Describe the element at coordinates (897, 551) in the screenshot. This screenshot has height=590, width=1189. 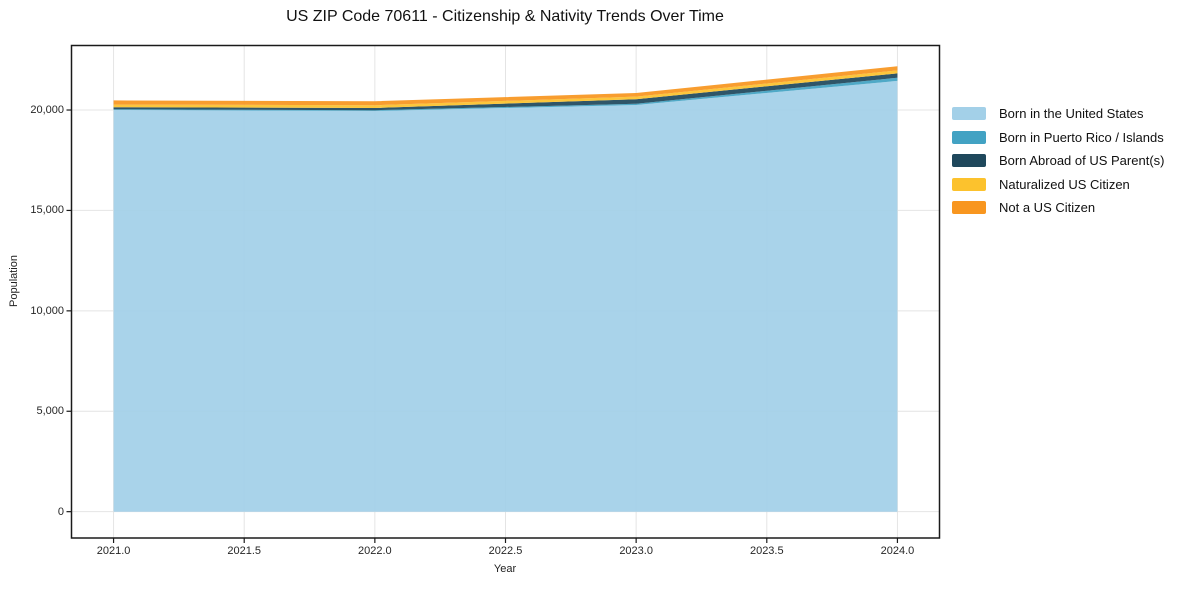
I see `x-tick-label: 2024.0` at that location.